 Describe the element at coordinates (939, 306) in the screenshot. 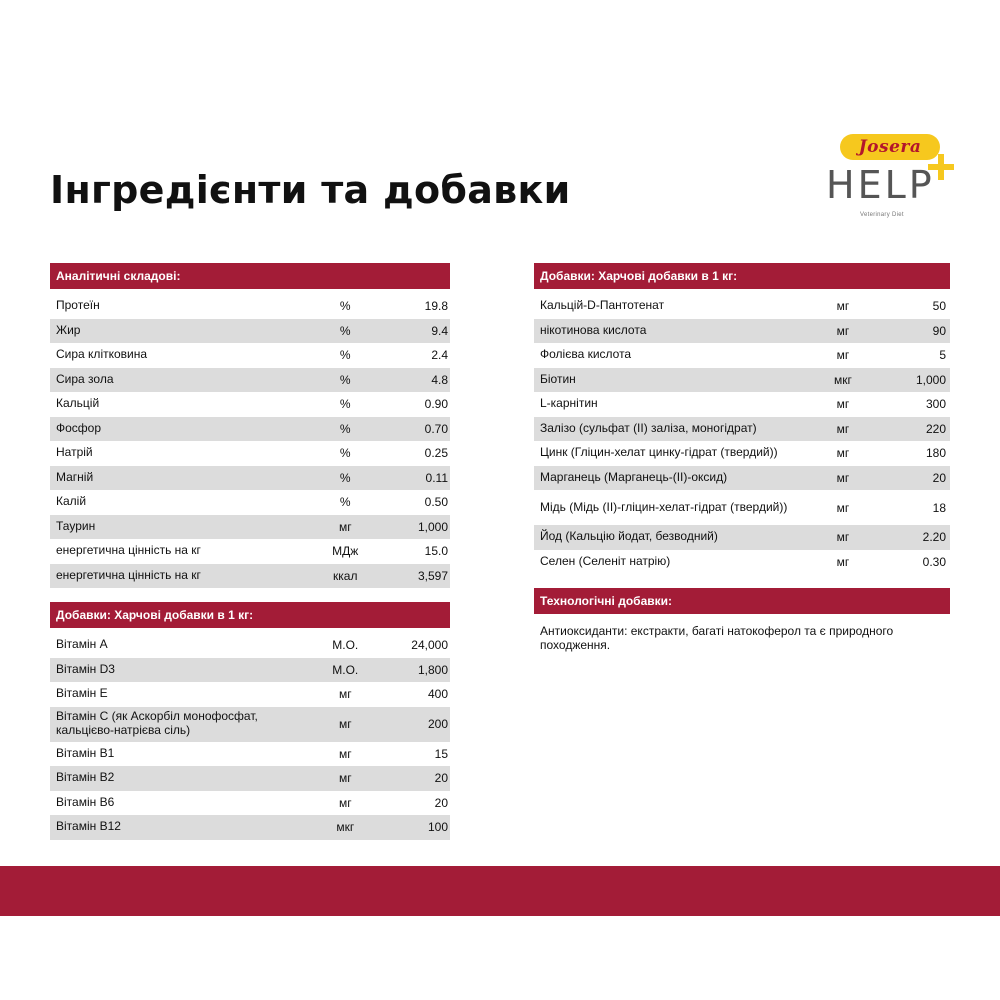

I see `row-value: 50` at that location.